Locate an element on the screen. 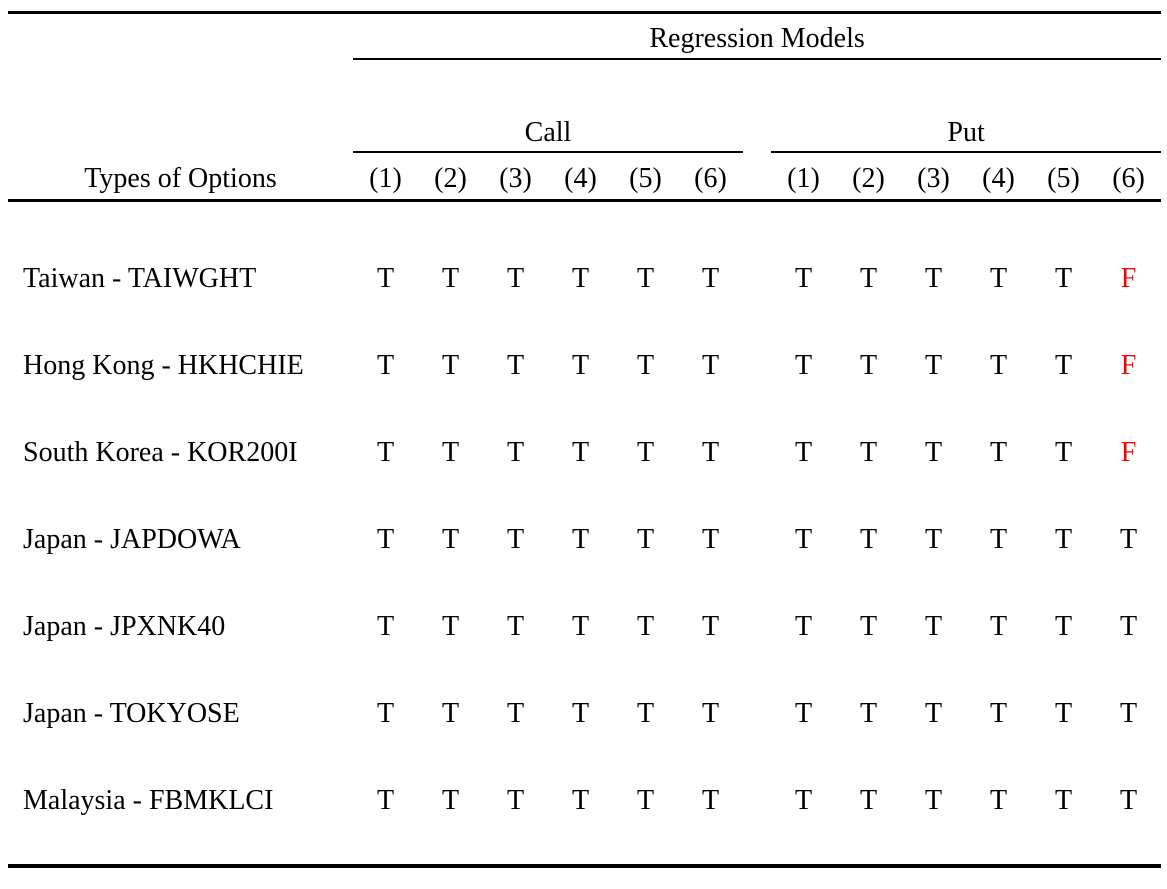 Image resolution: width=1167 pixels, height=889 pixels. call-column-6: (6) is located at coordinates (710, 176).